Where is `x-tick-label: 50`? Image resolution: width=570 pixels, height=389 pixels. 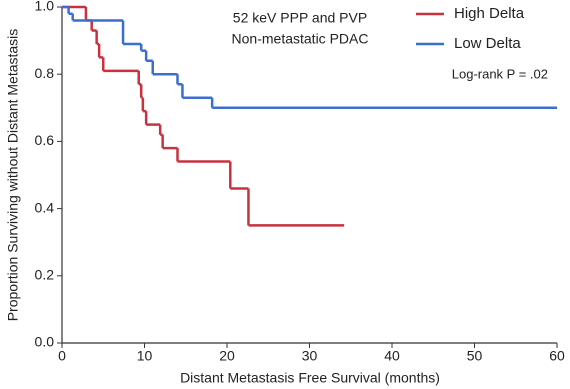 x-tick-label: 50 is located at coordinates (475, 356).